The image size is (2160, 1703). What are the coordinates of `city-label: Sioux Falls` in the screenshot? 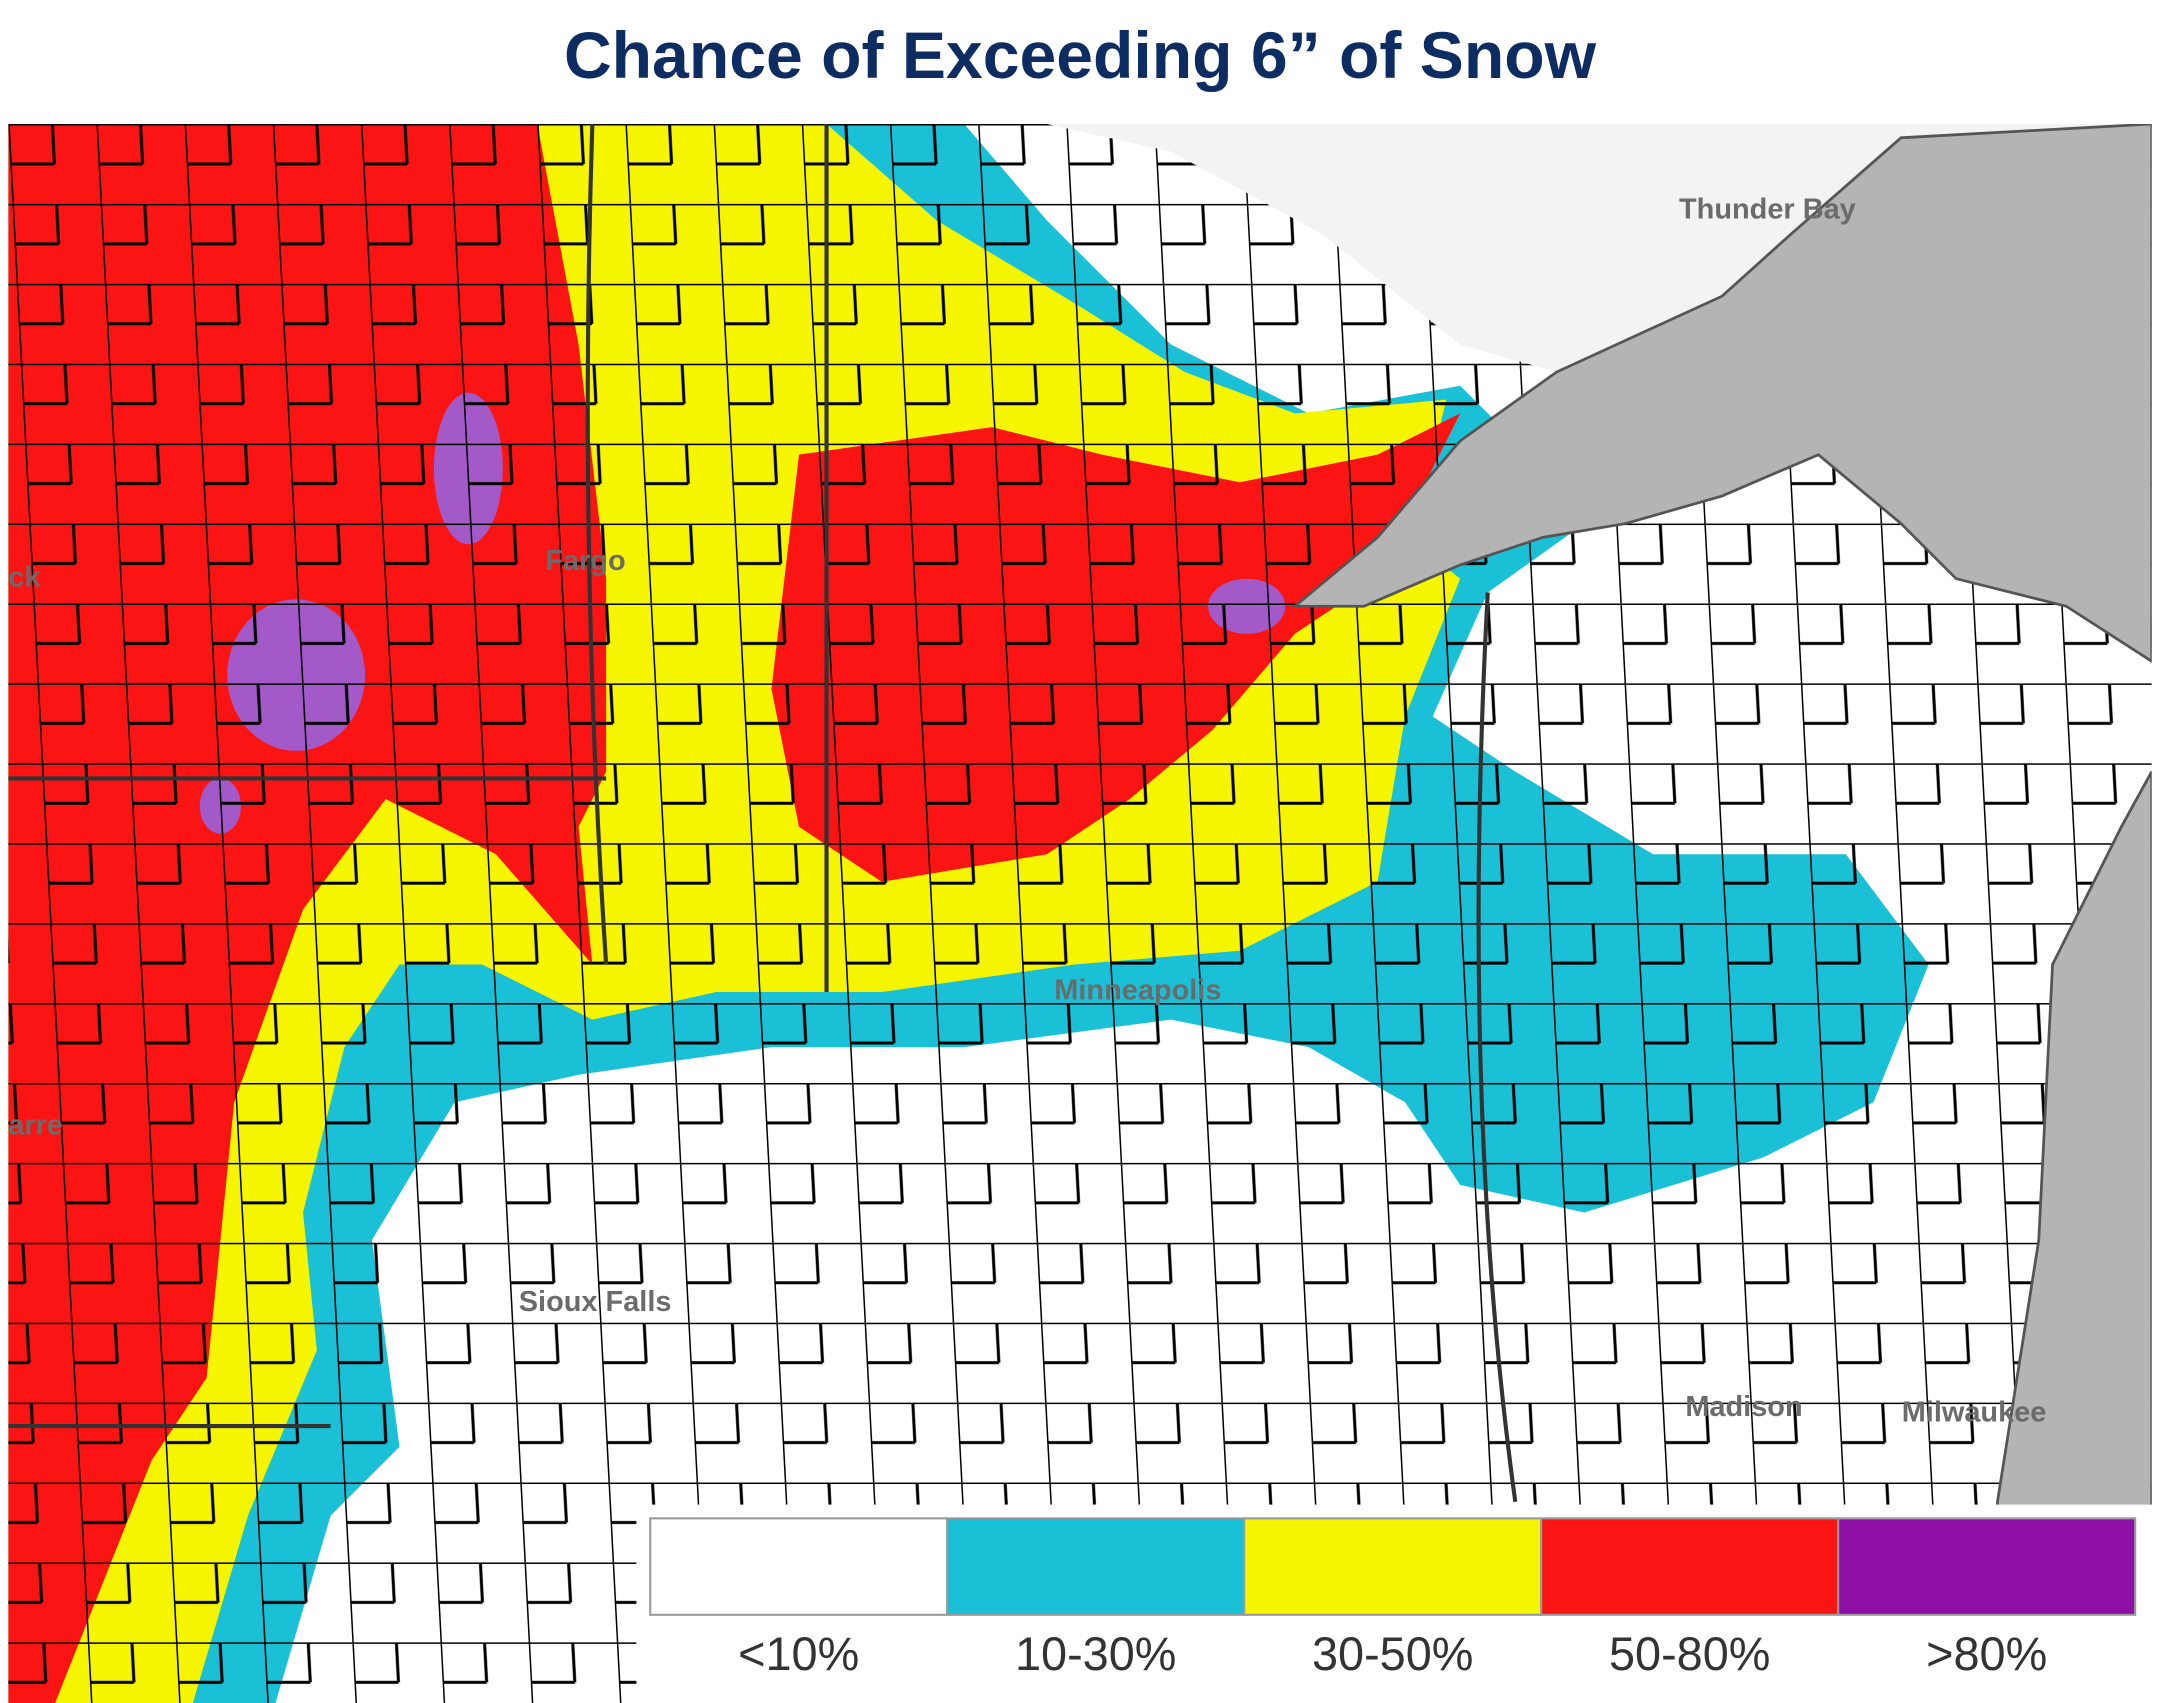 It's located at (595, 1302).